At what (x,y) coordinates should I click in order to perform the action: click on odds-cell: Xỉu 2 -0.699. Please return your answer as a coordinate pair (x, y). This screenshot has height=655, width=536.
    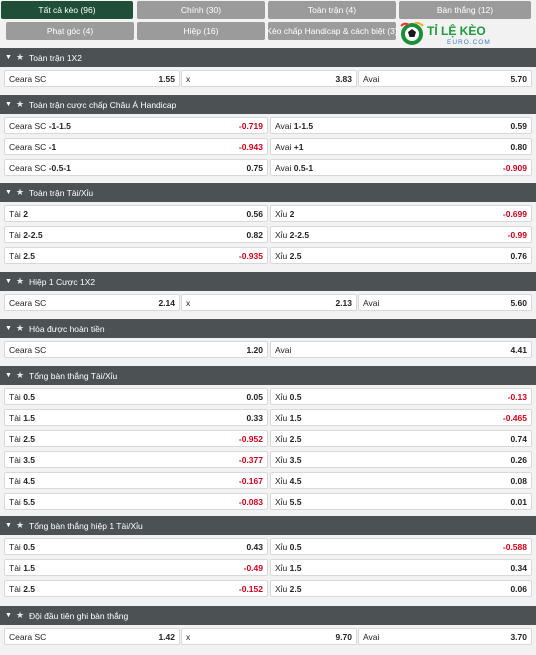
    Looking at the image, I should click on (401, 213).